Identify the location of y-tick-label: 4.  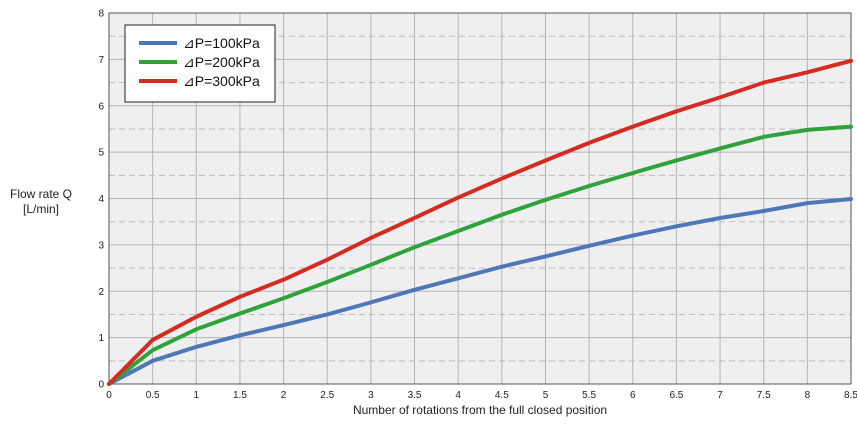
(101, 199).